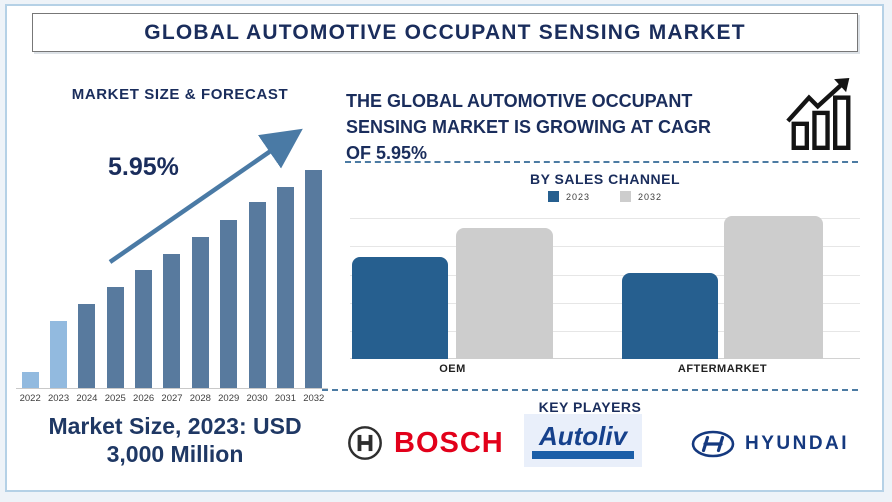 This screenshot has height=502, width=892. Describe the element at coordinates (601, 162) in the screenshot. I see `dashed-divider-top` at that location.